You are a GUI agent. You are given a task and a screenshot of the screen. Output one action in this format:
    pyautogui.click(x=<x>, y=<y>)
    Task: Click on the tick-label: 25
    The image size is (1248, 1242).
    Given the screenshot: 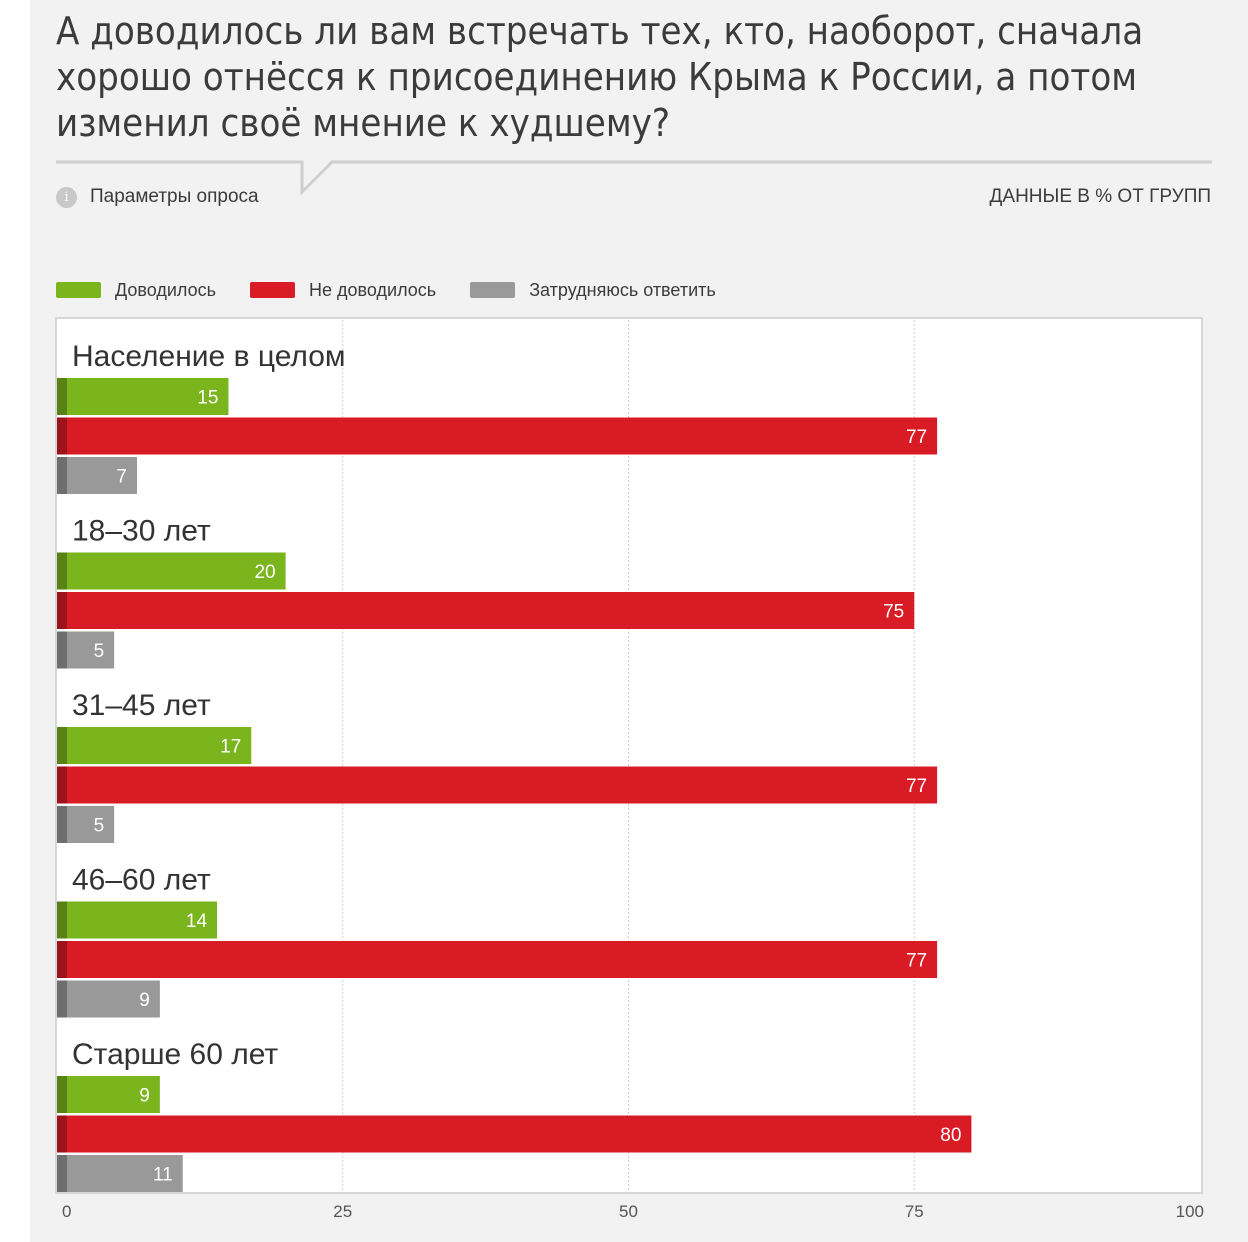 What is the action you would take?
    pyautogui.click(x=342, y=1211)
    